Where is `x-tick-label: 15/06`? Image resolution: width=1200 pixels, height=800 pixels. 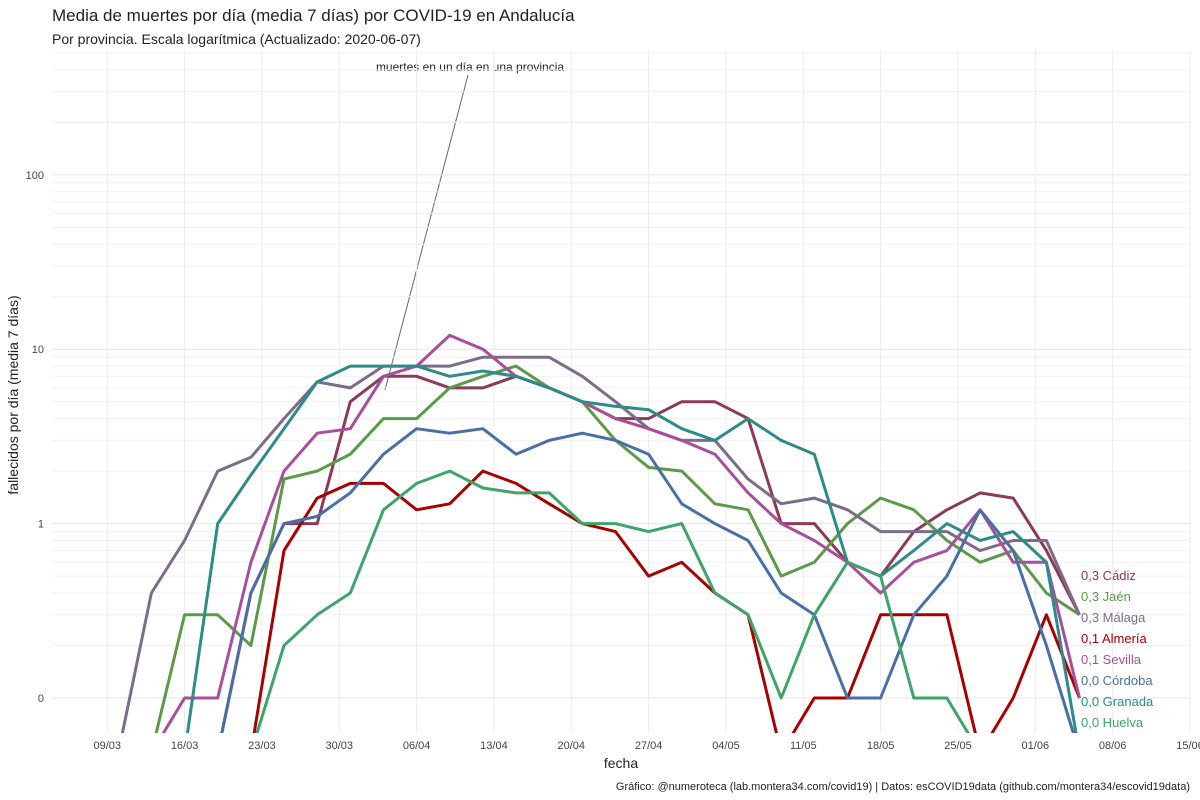
x-tick-label: 15/06 is located at coordinates (1188, 746).